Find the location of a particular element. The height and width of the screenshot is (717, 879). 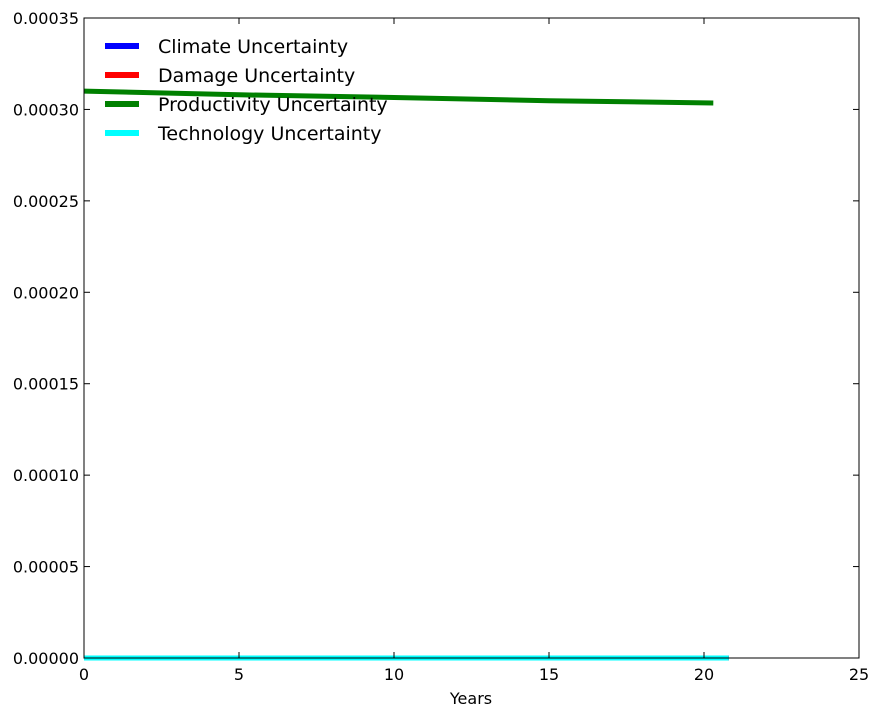

x-tick-label: 5 is located at coordinates (239, 674).